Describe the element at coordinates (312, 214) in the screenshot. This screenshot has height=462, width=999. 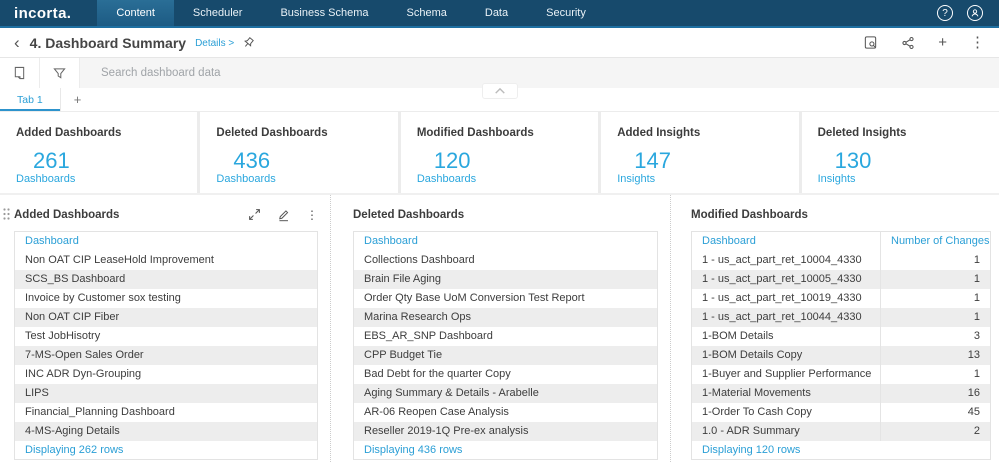
I see `panel-kebab-icon: ⋮` at that location.